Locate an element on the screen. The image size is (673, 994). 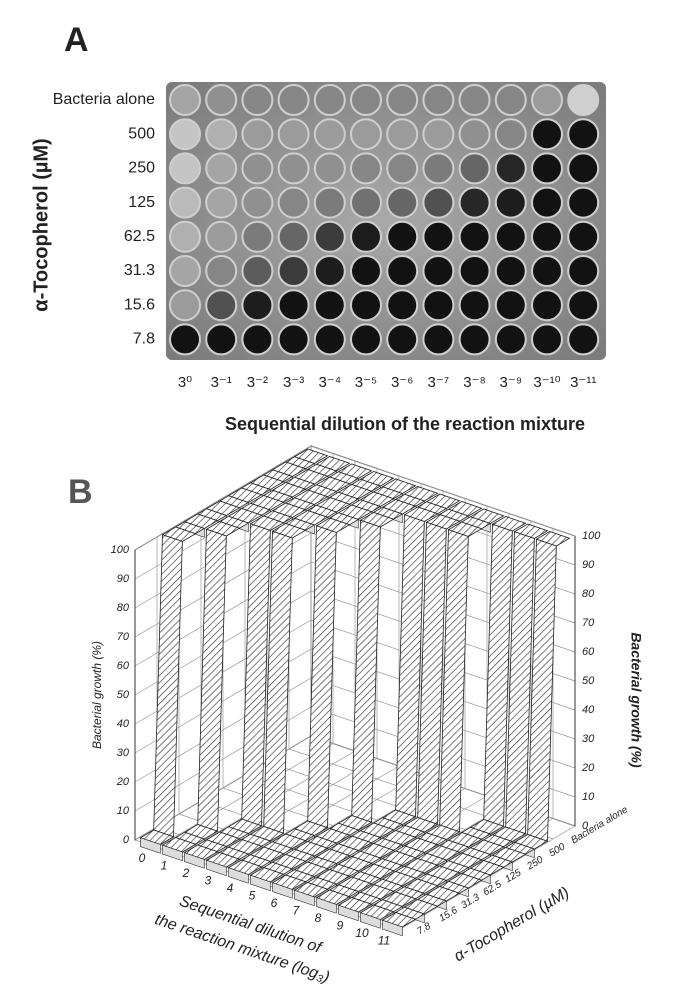
x-tick-label: 3⁻⁴ is located at coordinates (329, 382).